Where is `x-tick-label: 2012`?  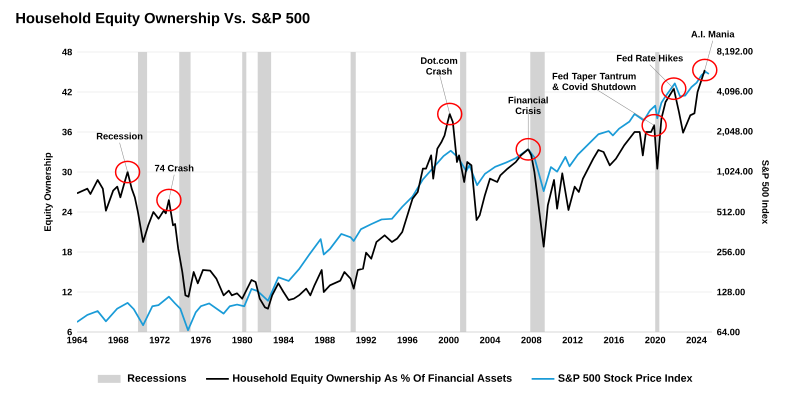 x-tick-label: 2012 is located at coordinates (572, 340).